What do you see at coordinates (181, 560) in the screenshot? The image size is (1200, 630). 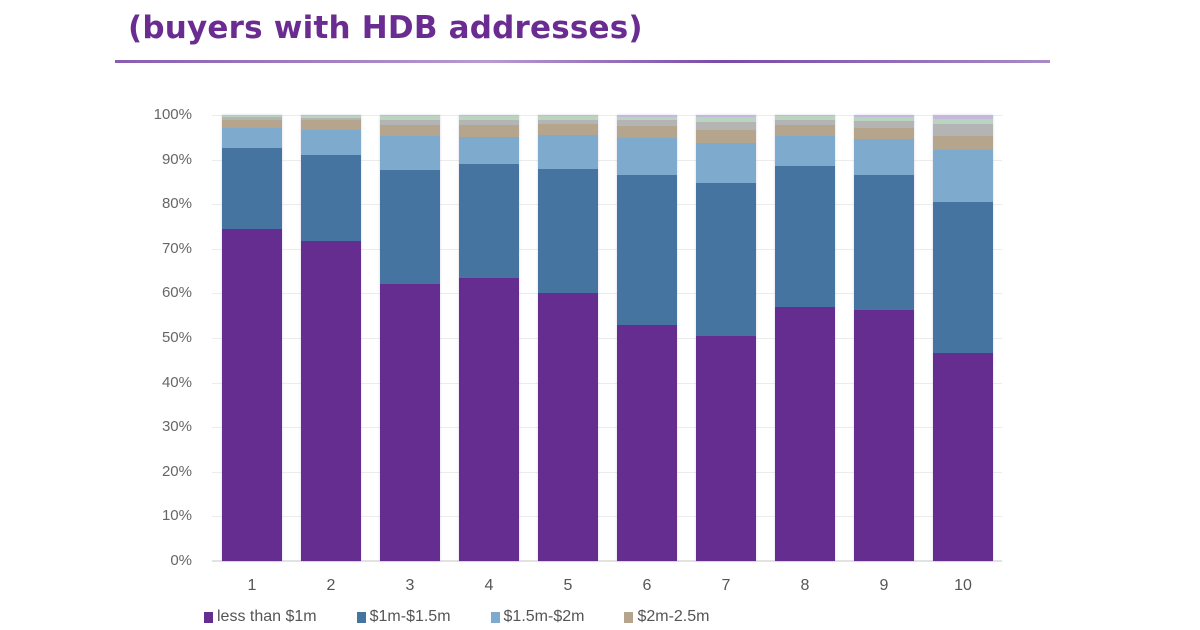 I see `y-tick-label: 0%` at bounding box center [181, 560].